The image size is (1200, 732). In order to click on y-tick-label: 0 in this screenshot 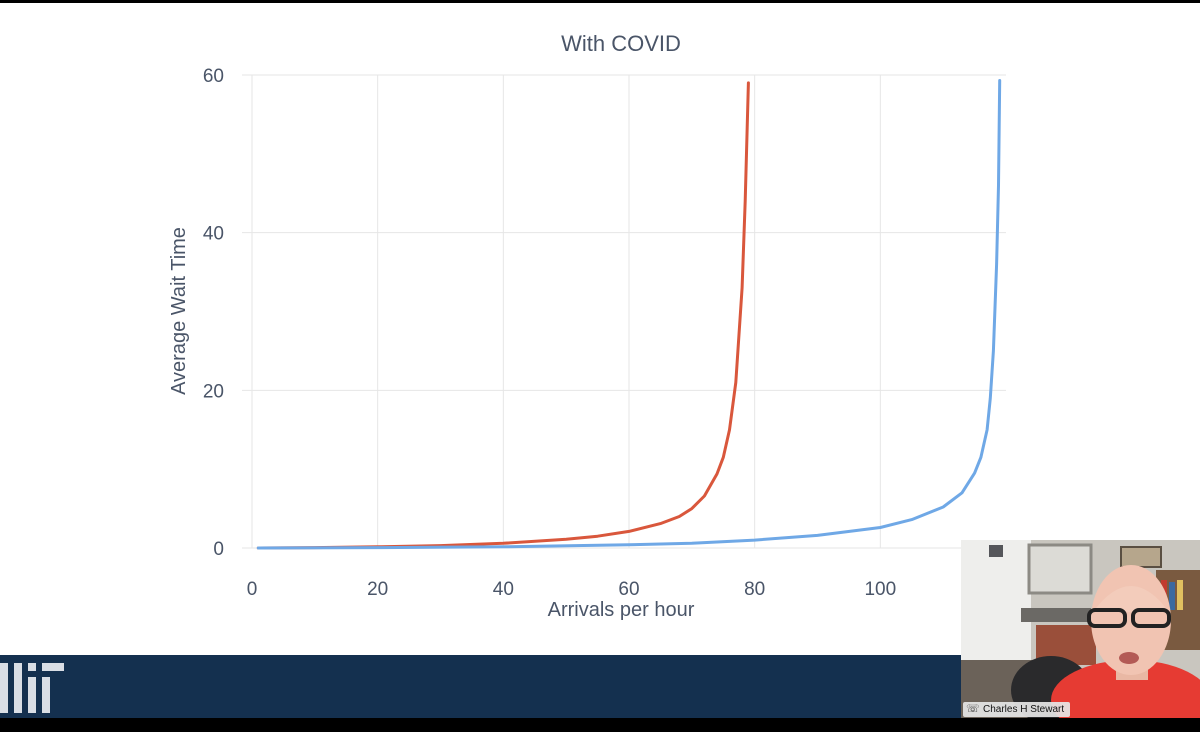, I will do `click(218, 549)`.